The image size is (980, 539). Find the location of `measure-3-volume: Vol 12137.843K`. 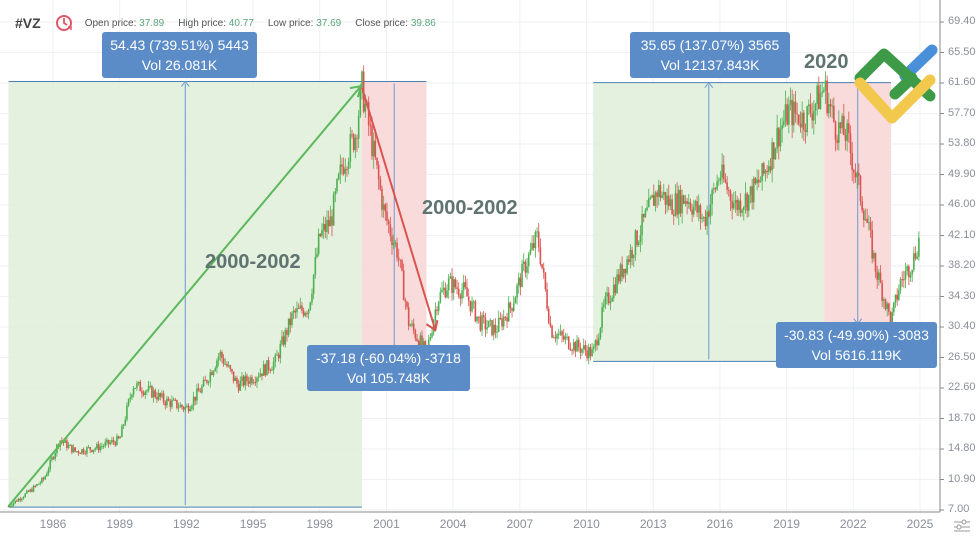

measure-3-volume: Vol 12137.843K is located at coordinates (710, 65).